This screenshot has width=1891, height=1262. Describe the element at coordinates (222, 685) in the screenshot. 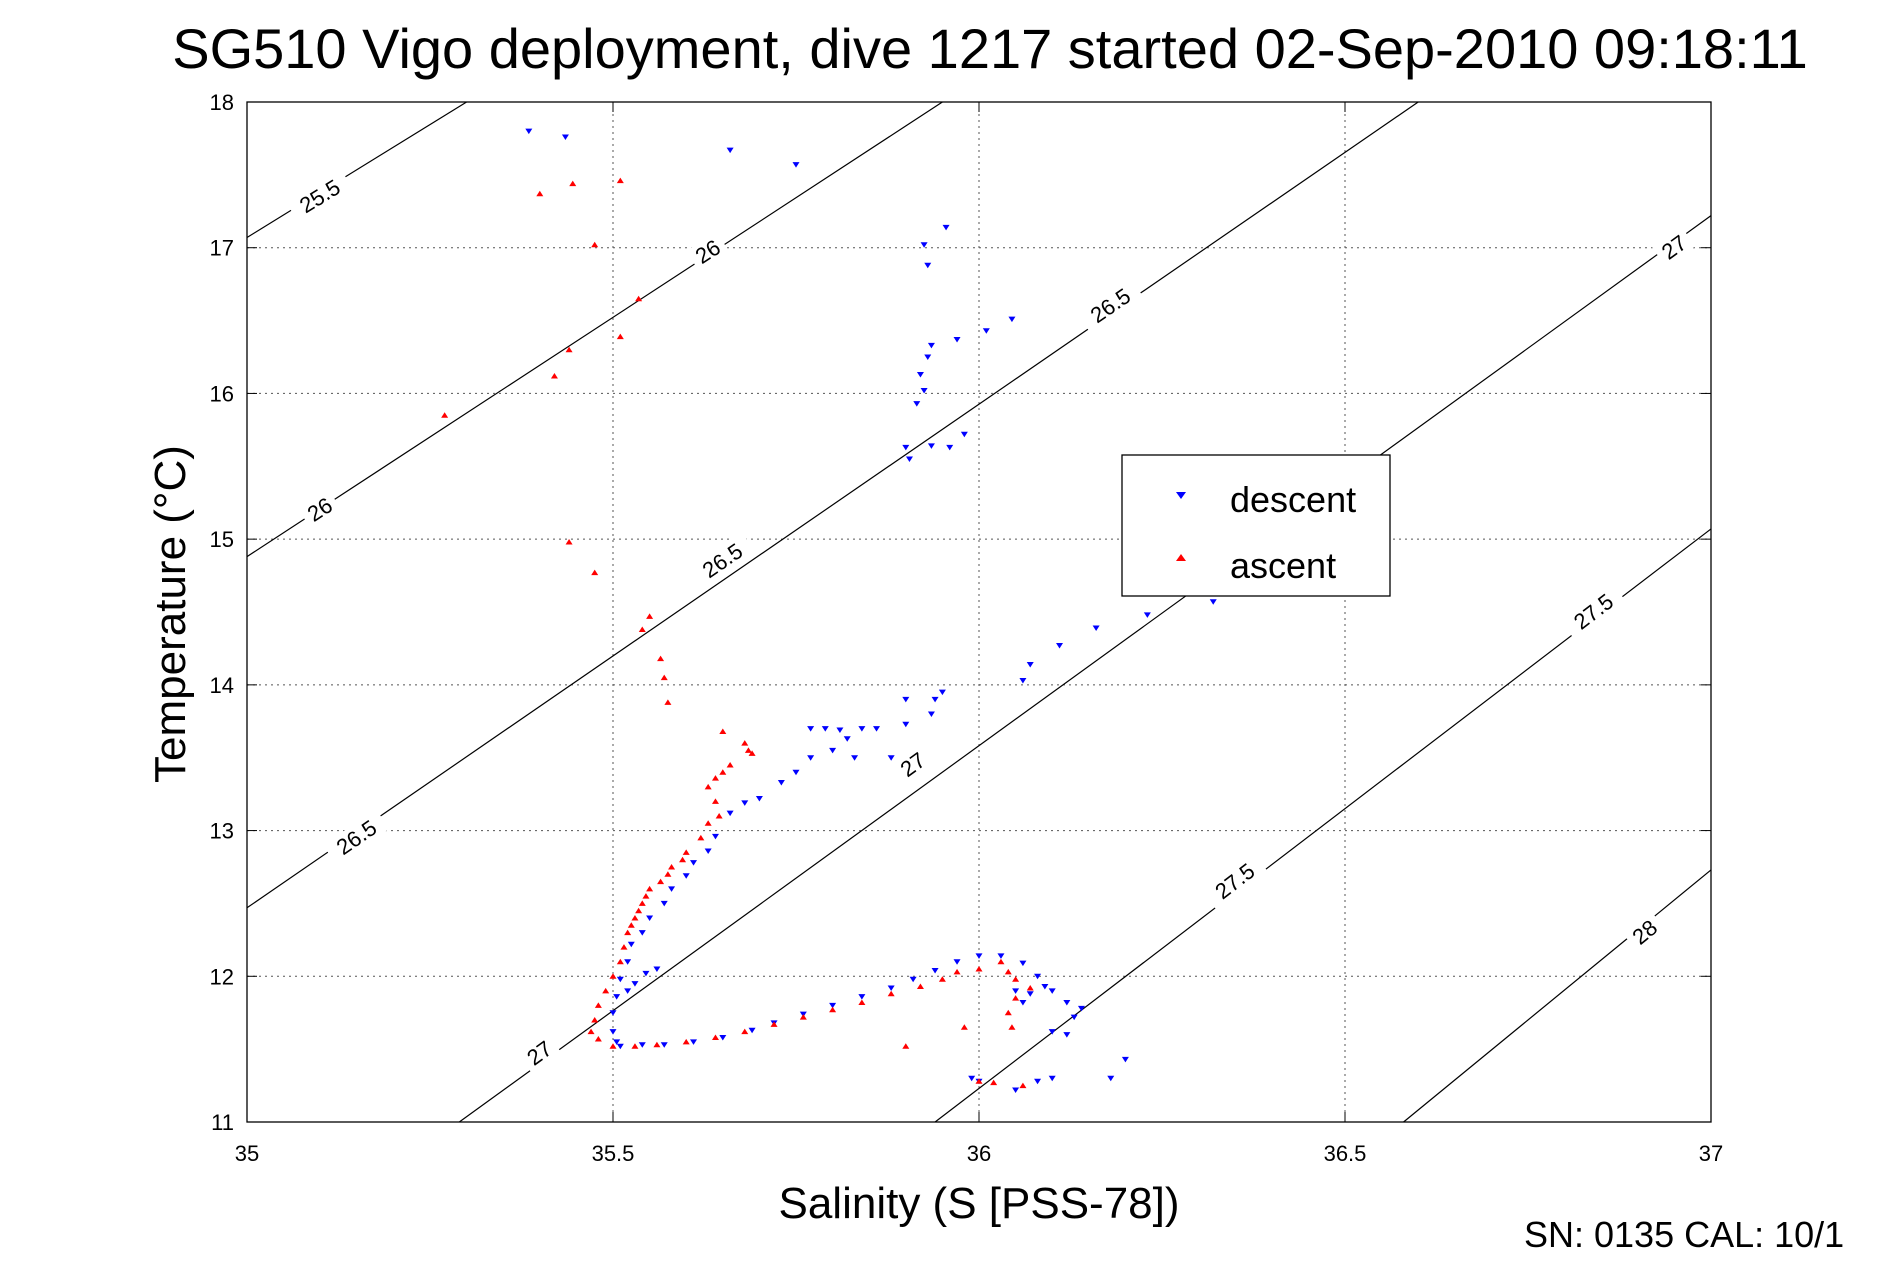

I see `y-tick-label: 14` at that location.